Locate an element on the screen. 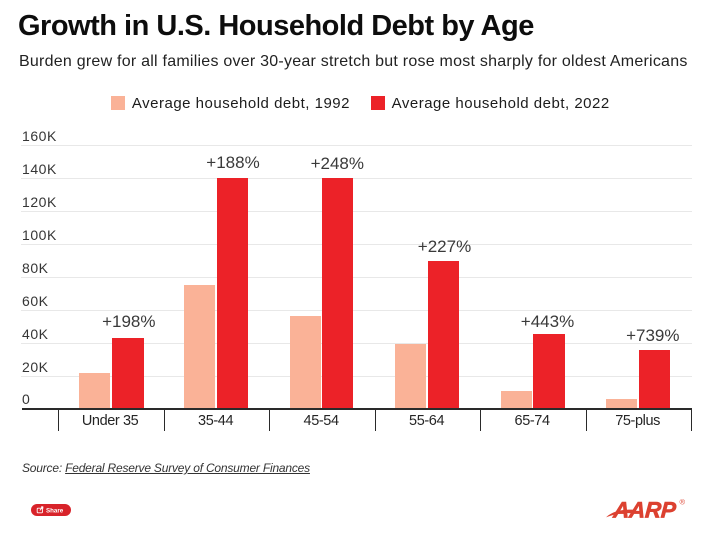  svg-text: AARP is located at coordinates (644, 509).